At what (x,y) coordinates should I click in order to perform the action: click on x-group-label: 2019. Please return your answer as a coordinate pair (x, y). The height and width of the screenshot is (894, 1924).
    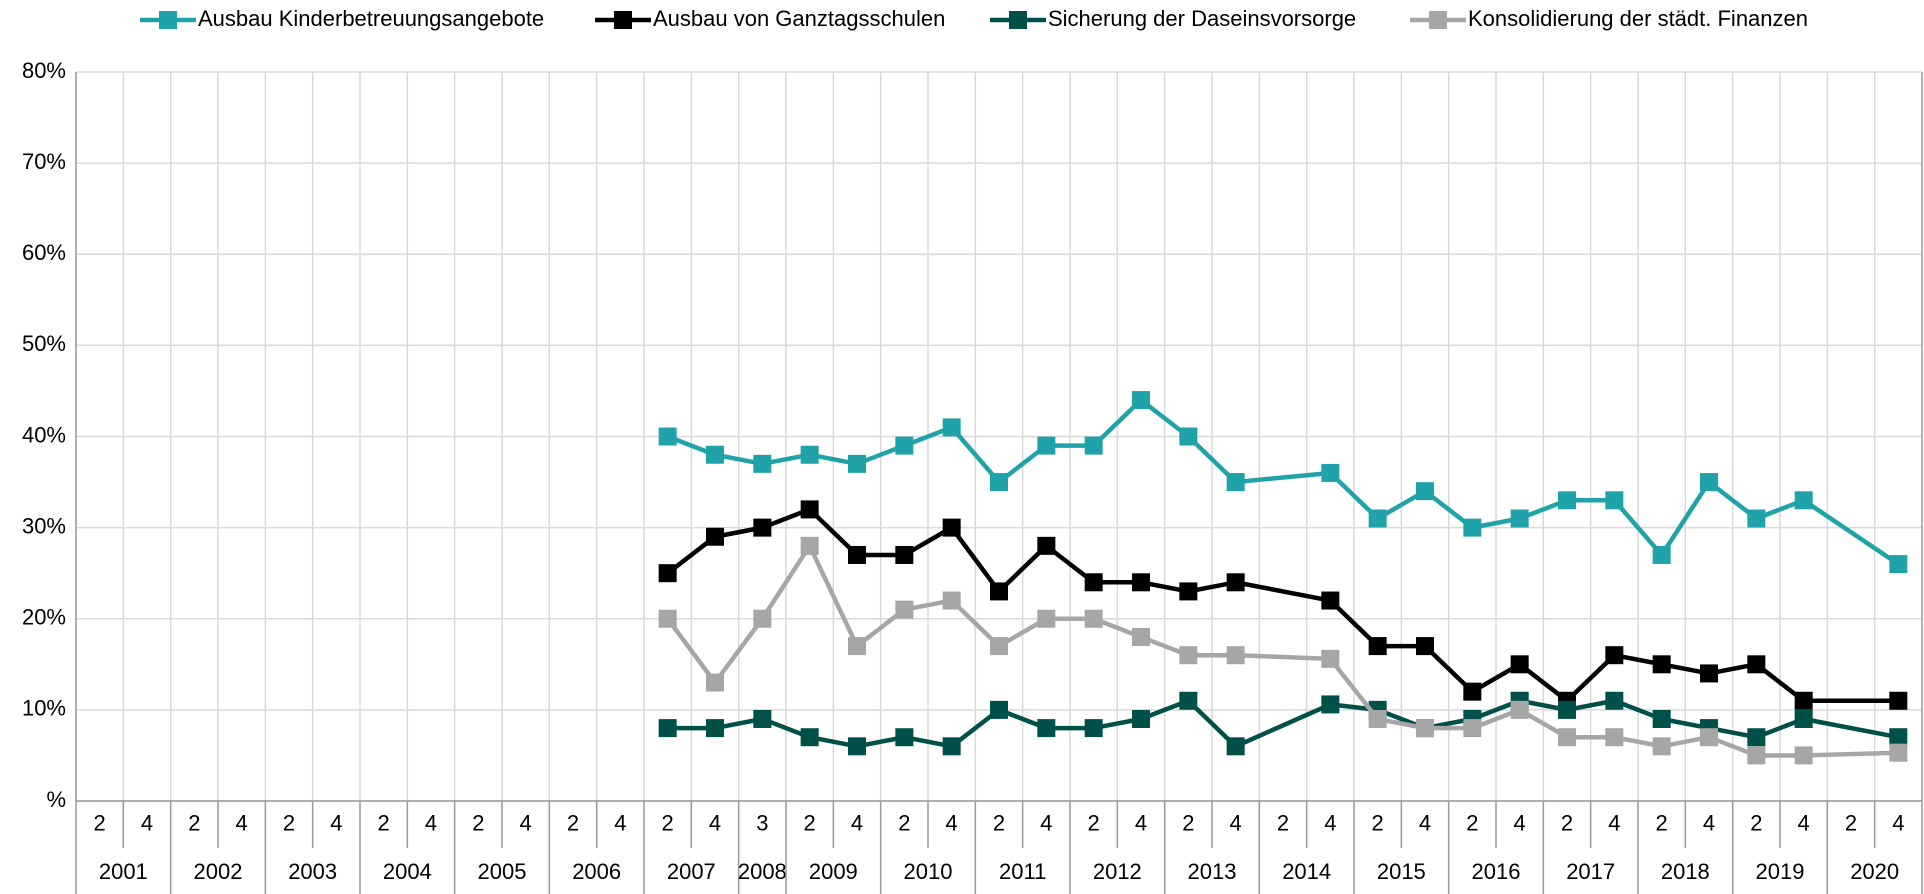
    Looking at the image, I should click on (1780, 871).